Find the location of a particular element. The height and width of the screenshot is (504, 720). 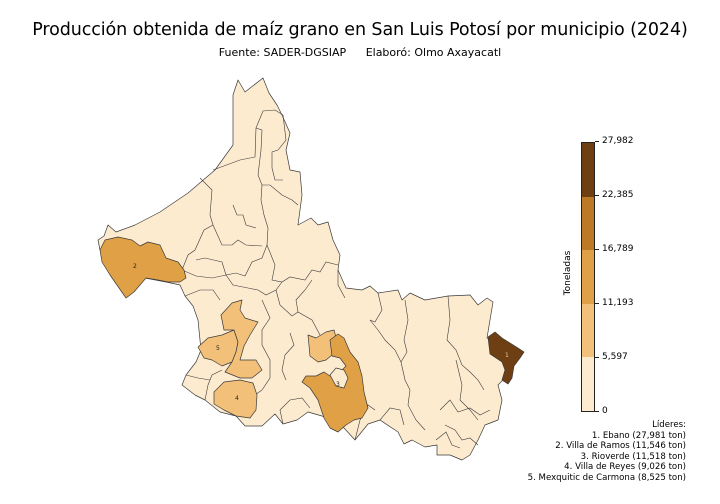

colorbar-tick-0: 0 is located at coordinates (601, 411).